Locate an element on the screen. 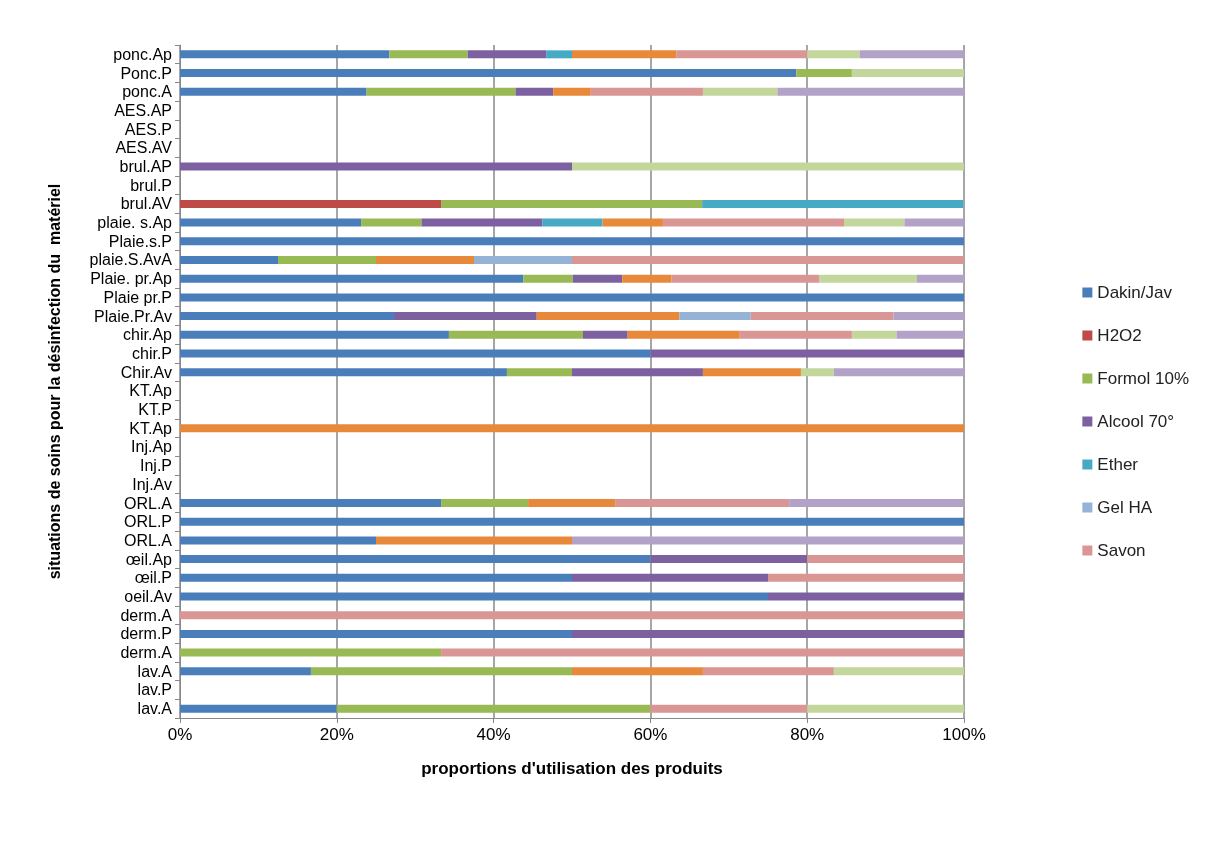 This screenshot has width=1214, height=843. y-tick-label: plaie.S.AvA is located at coordinates (131, 260).